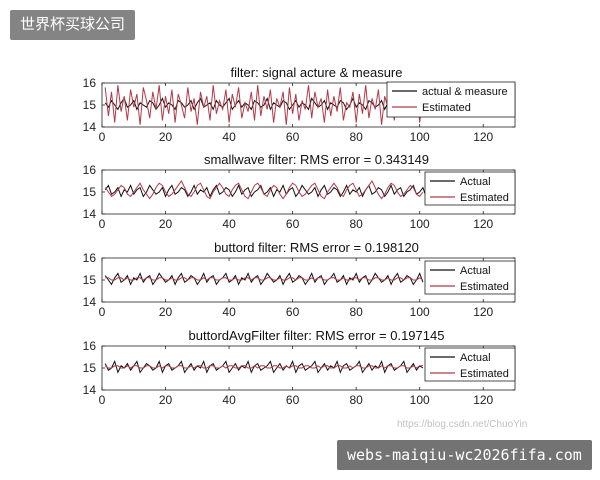  What do you see at coordinates (316, 247) in the screenshot?
I see `subplot-title: buttord filter: RMS error = 0.198120` at bounding box center [316, 247].